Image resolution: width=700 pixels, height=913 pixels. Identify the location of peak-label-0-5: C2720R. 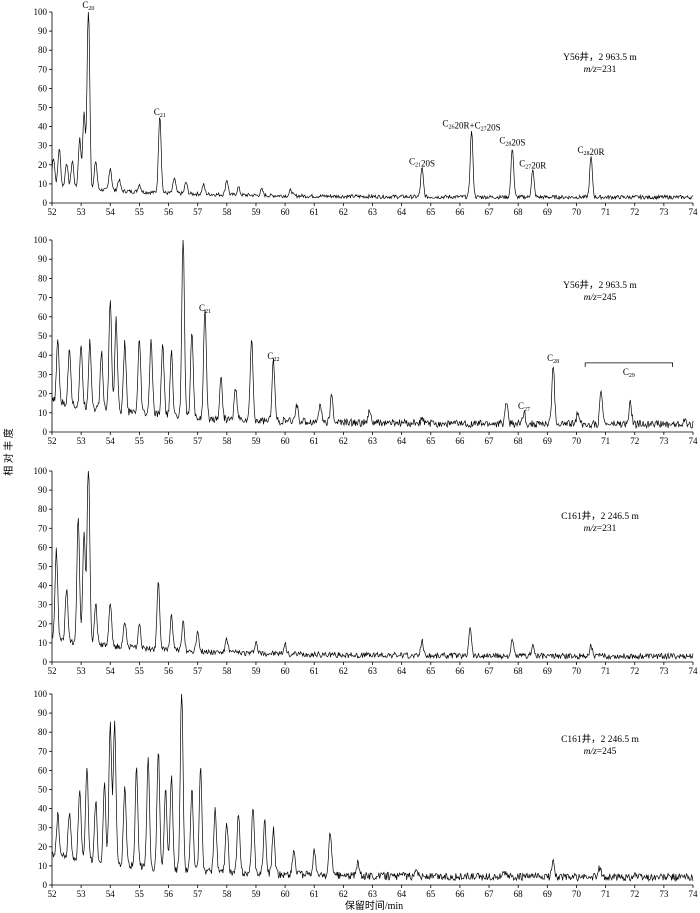
(532, 165).